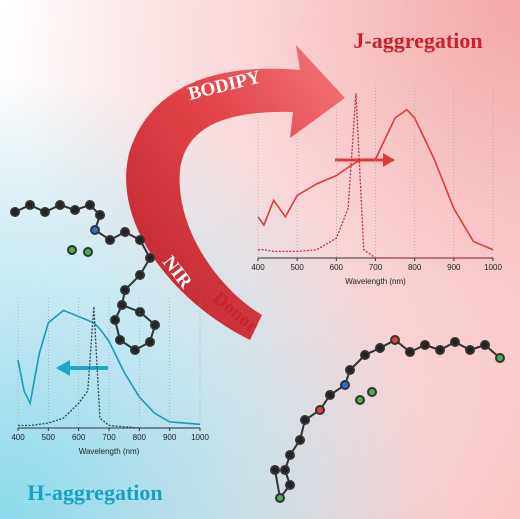  I want to click on title: H-aggregation, so click(94, 492).